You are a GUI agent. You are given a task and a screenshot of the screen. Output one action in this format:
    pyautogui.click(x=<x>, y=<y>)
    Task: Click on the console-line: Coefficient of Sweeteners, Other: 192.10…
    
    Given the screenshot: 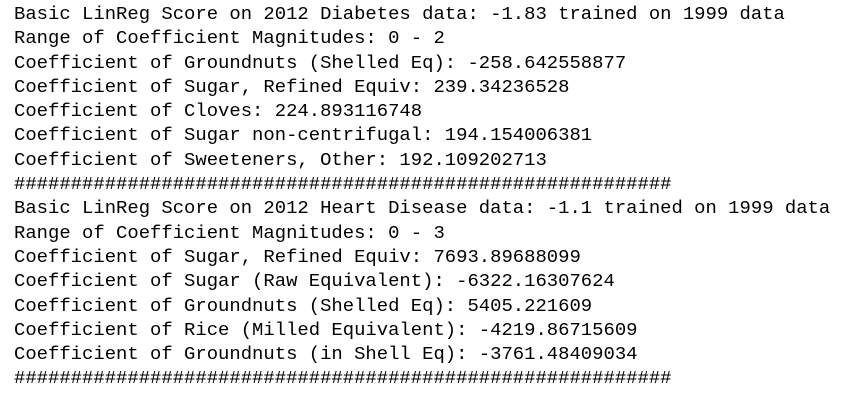 What is the action you would take?
    pyautogui.click(x=280, y=159)
    